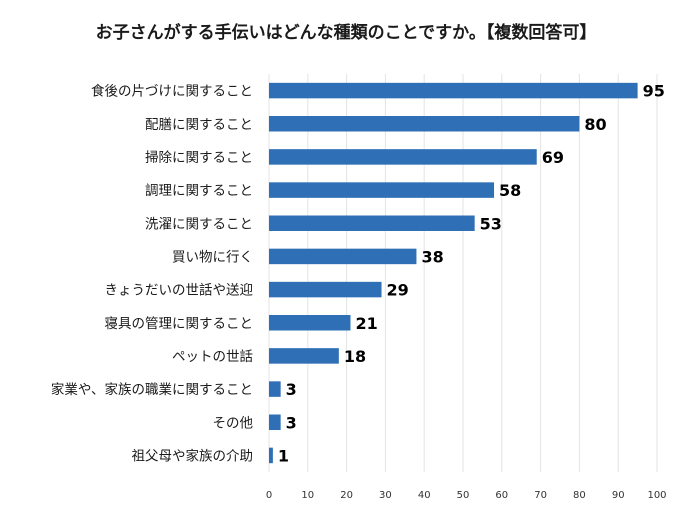 This screenshot has width=693, height=520. What do you see at coordinates (179, 290) in the screenshot?
I see `category-label: きょうだいの世話や送迎` at bounding box center [179, 290].